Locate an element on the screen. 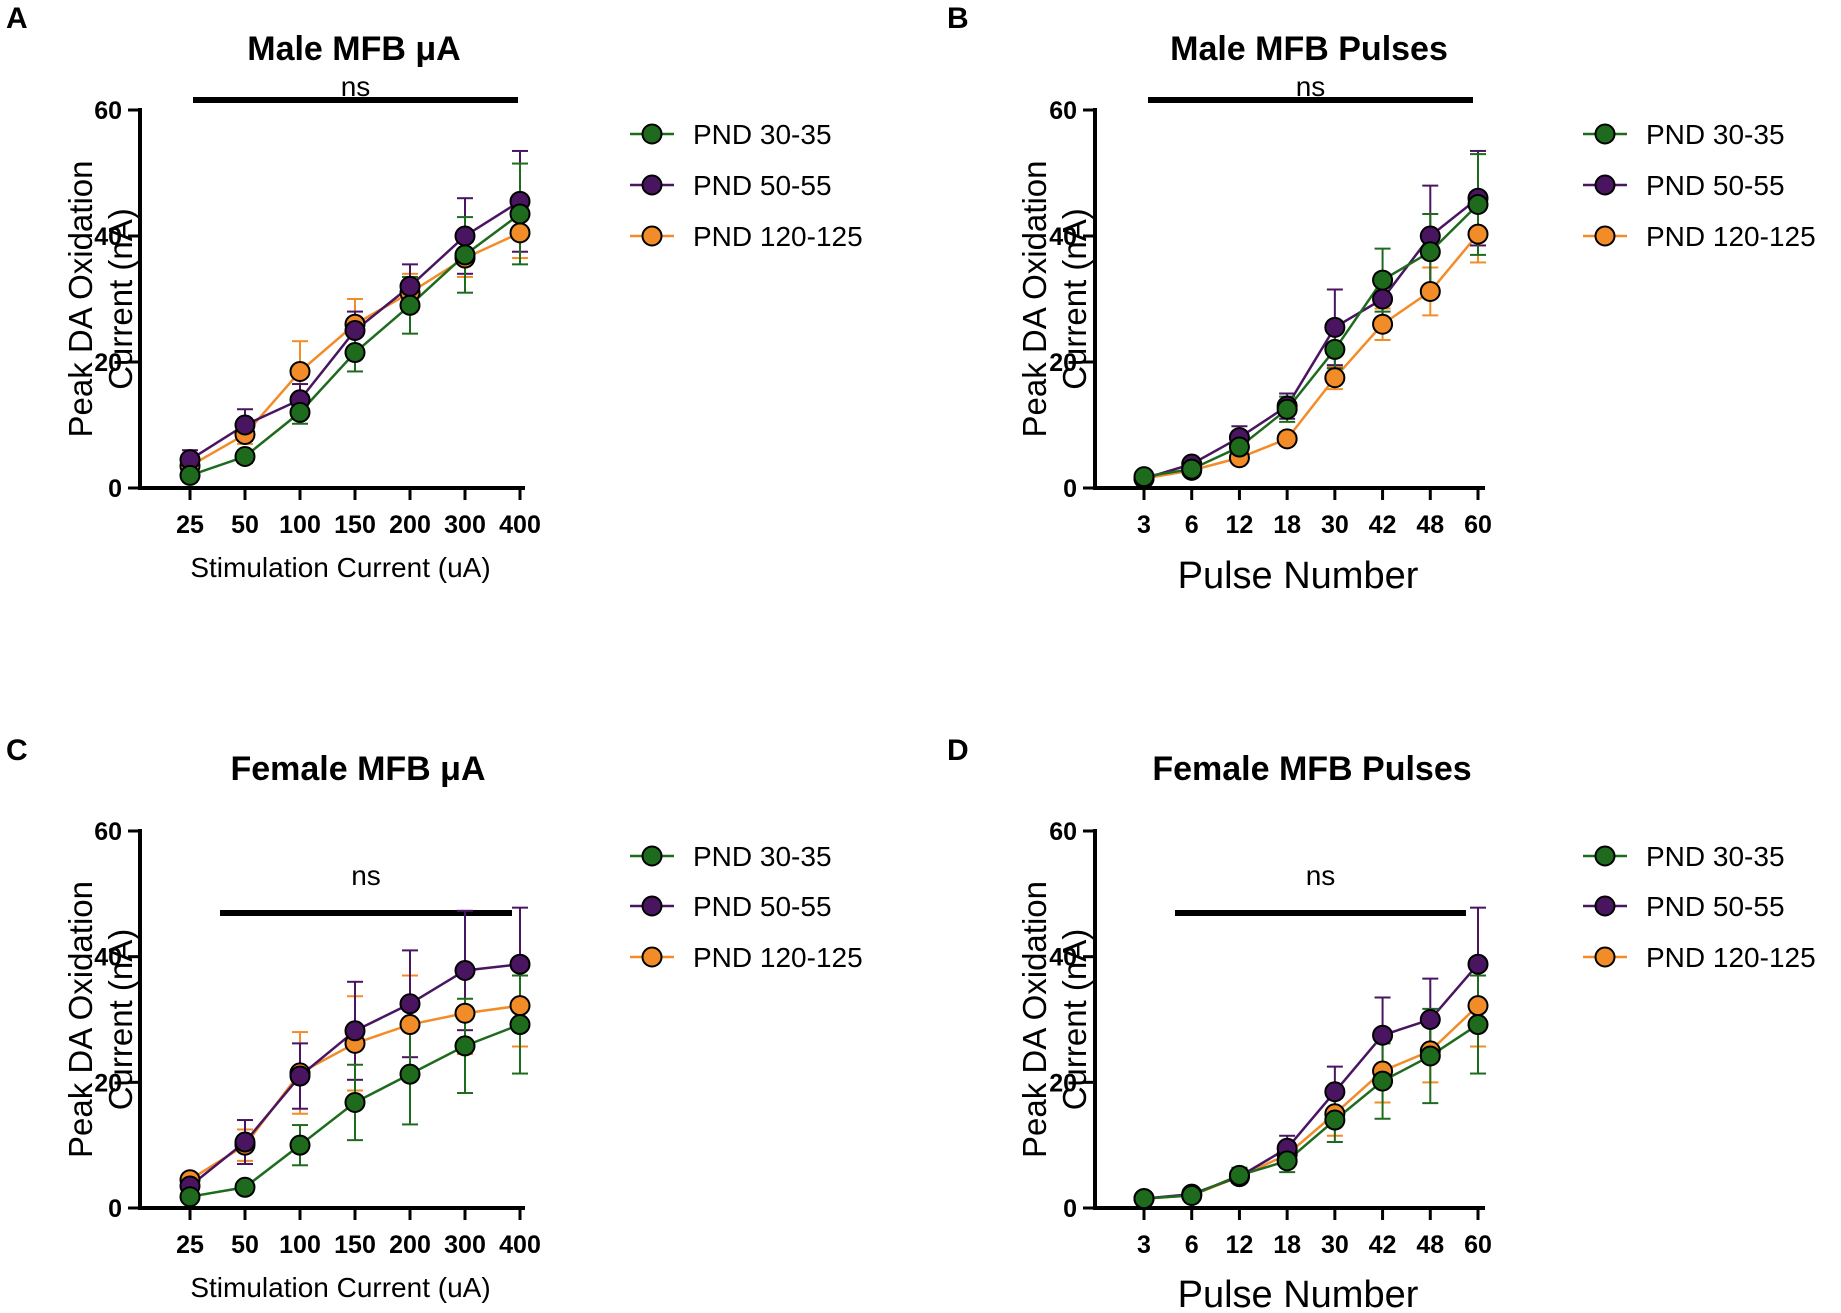 The height and width of the screenshot is (1313, 1841). chart-title-c: Female MFB μA is located at coordinates (357, 769).